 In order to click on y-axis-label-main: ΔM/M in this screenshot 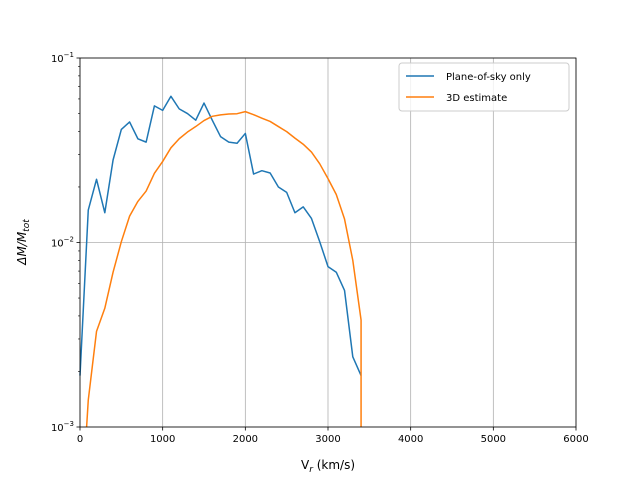, I will do `click(22, 248)`.